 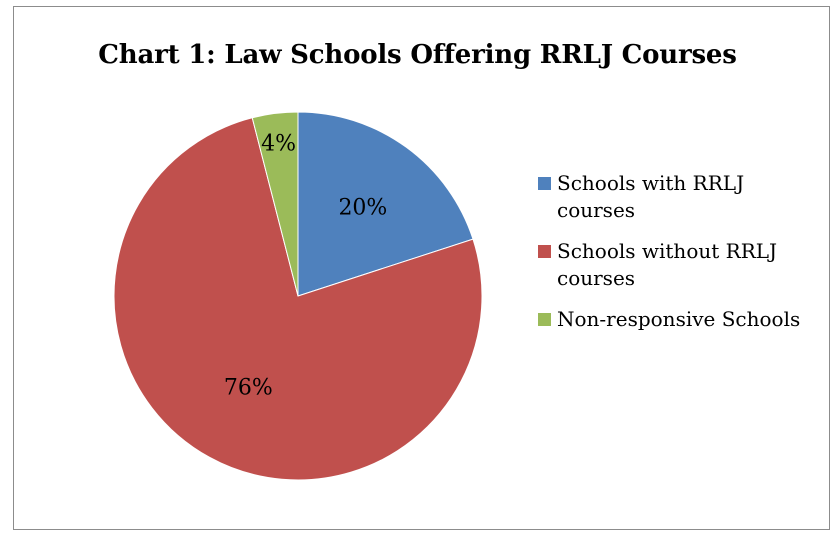 What do you see at coordinates (544, 251) in the screenshot?
I see `legend-swatch-without-rrlj` at bounding box center [544, 251].